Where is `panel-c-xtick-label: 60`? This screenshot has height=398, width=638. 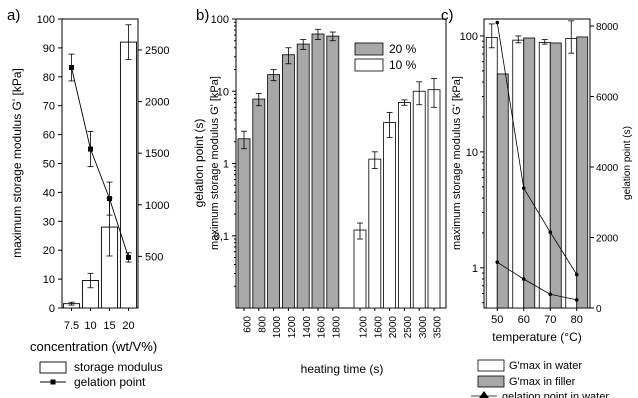
panel-c-xtick-label: 60 is located at coordinates (524, 320).